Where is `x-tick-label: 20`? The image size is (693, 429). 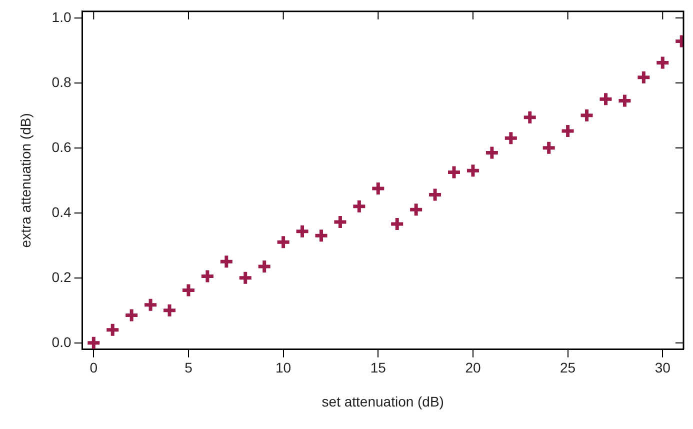 x-tick-label: 20 is located at coordinates (473, 368).